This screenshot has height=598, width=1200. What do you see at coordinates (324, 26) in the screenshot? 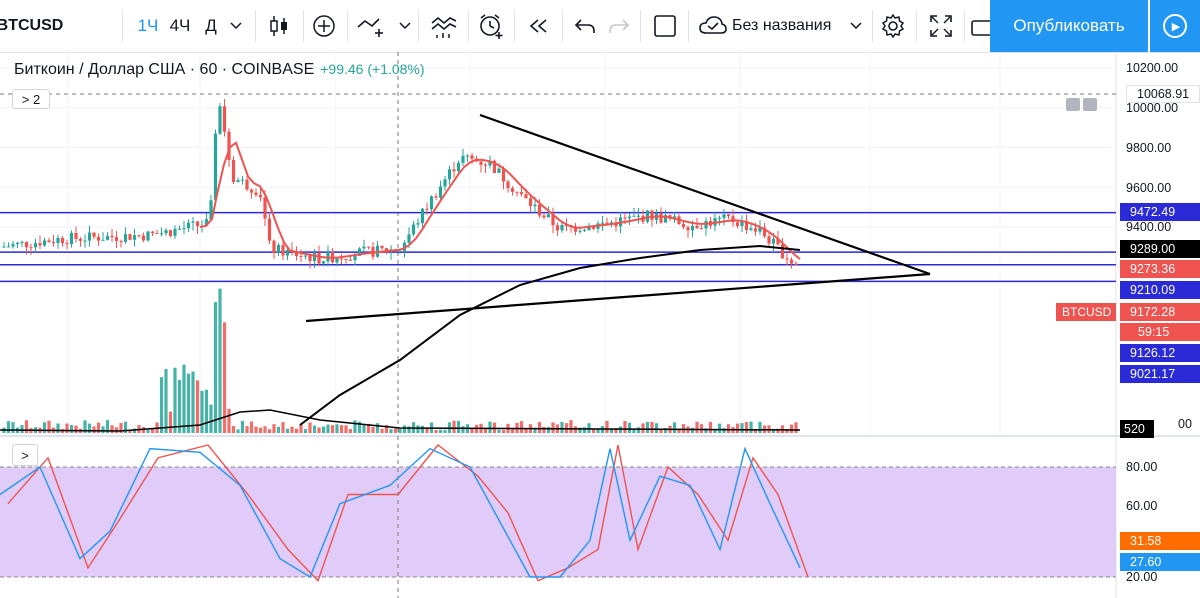
I see `add-indicator-icon` at bounding box center [324, 26].